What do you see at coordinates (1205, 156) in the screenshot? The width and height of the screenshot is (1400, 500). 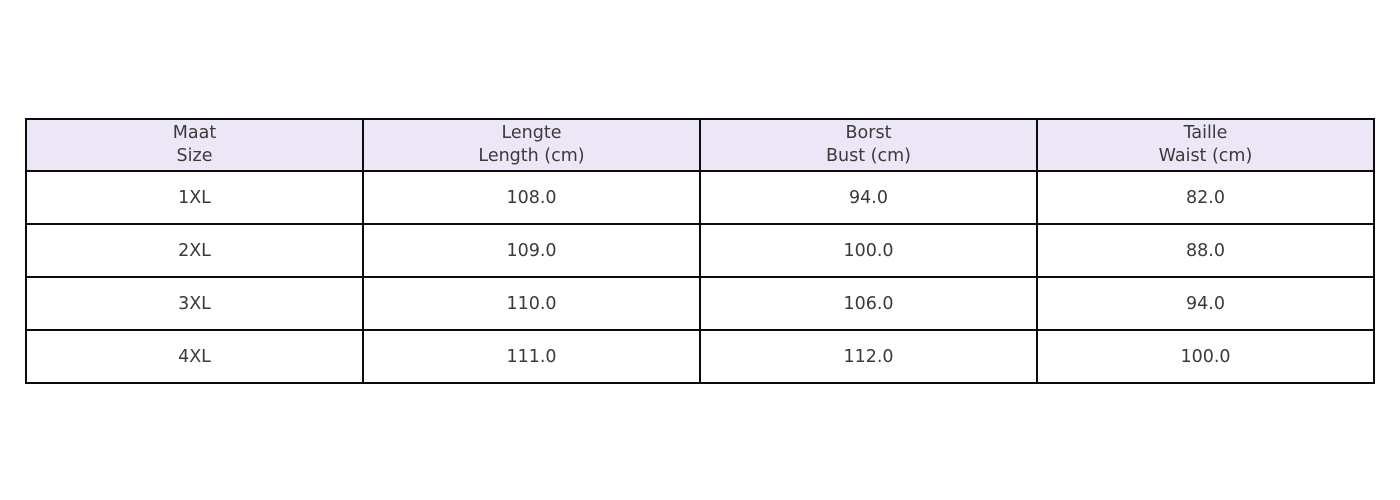 I see `header-waist-english: Waist (cm)` at bounding box center [1205, 156].